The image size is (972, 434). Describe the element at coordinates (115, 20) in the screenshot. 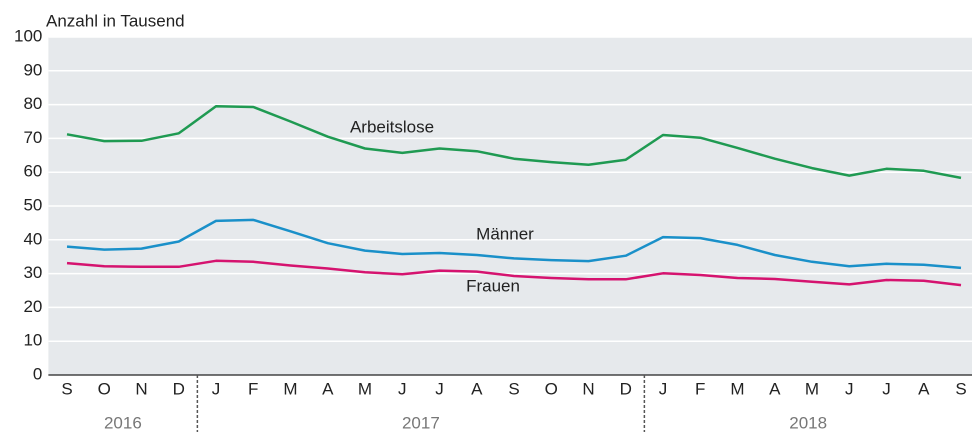

I see `y-axis-label: Anzahl in Tausend` at that location.